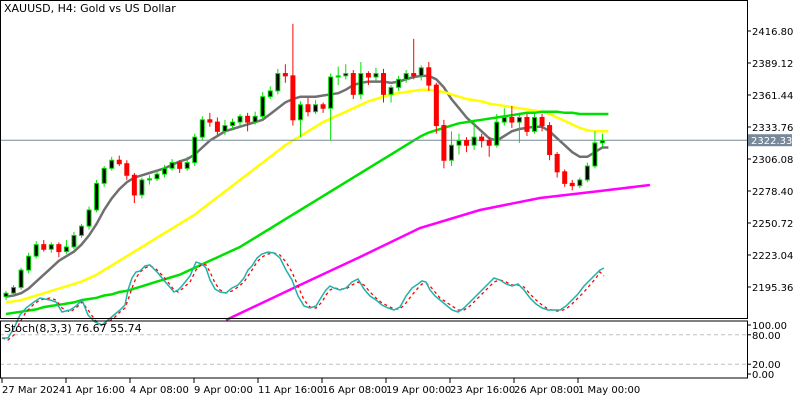  Describe the element at coordinates (418, 390) in the screenshot. I see `x-tick-label: 19 Apr 00:00` at that location.